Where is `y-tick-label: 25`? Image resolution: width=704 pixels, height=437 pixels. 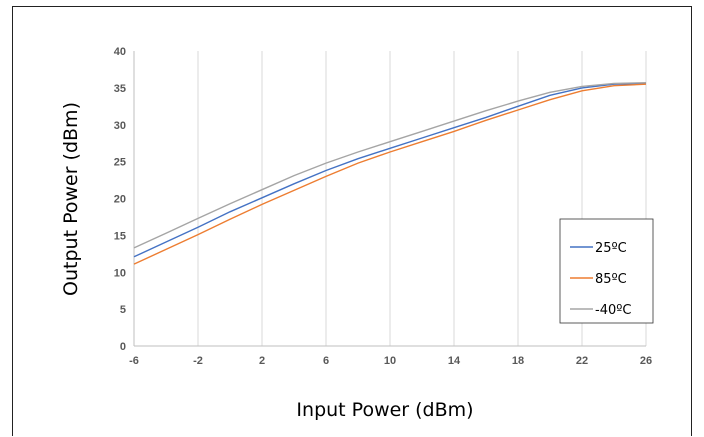
y-tick-label: 25 is located at coordinates (120, 163).